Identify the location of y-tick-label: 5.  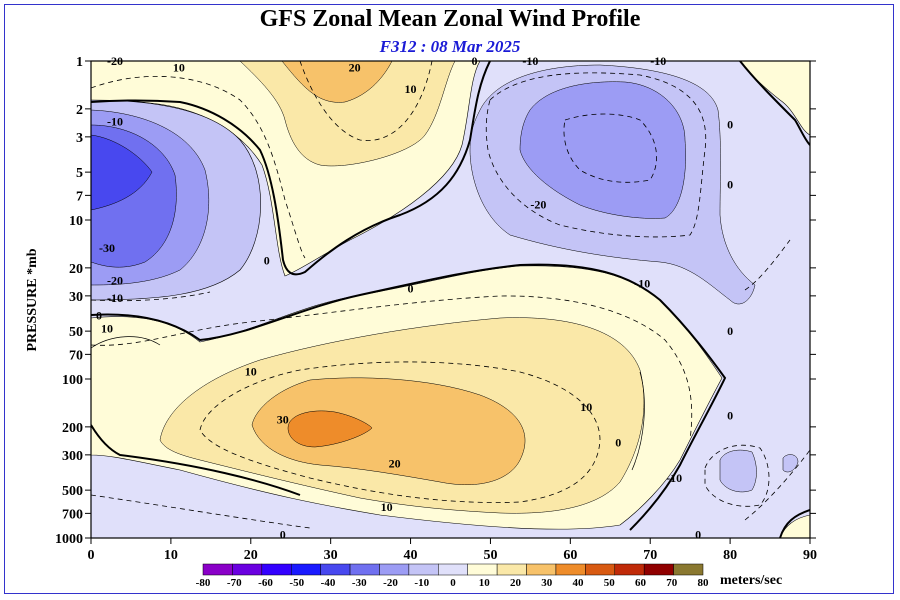
(79, 173).